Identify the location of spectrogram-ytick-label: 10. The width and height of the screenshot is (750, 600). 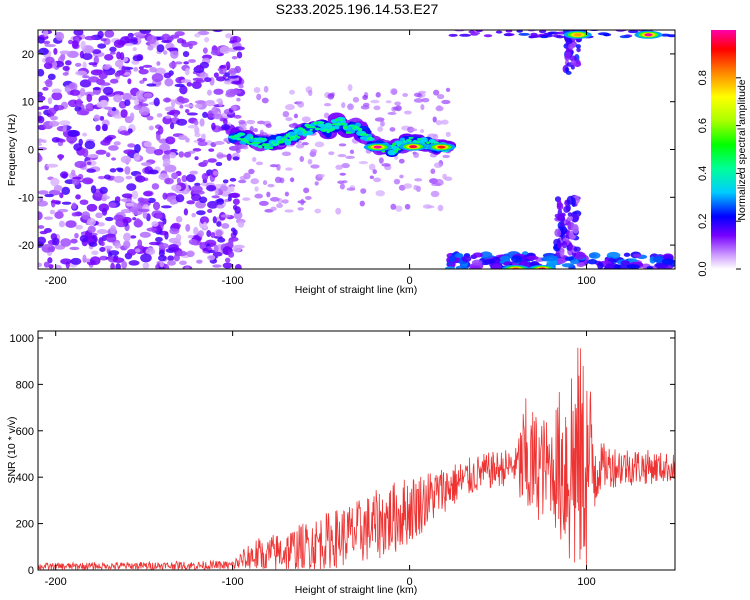
(28, 103).